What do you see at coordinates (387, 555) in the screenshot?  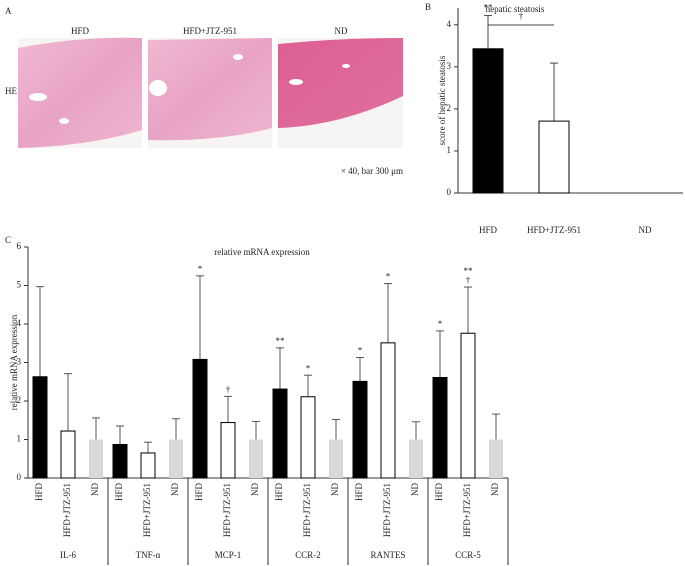 I see `group-label: RANTES` at bounding box center [387, 555].